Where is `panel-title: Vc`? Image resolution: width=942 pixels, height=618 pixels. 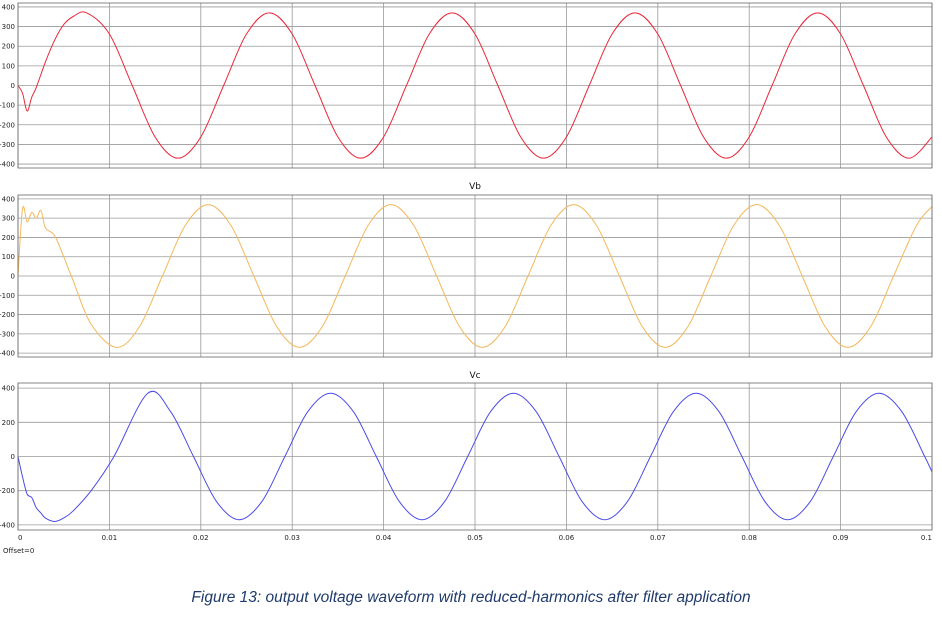 panel-title: Vc is located at coordinates (474, 376).